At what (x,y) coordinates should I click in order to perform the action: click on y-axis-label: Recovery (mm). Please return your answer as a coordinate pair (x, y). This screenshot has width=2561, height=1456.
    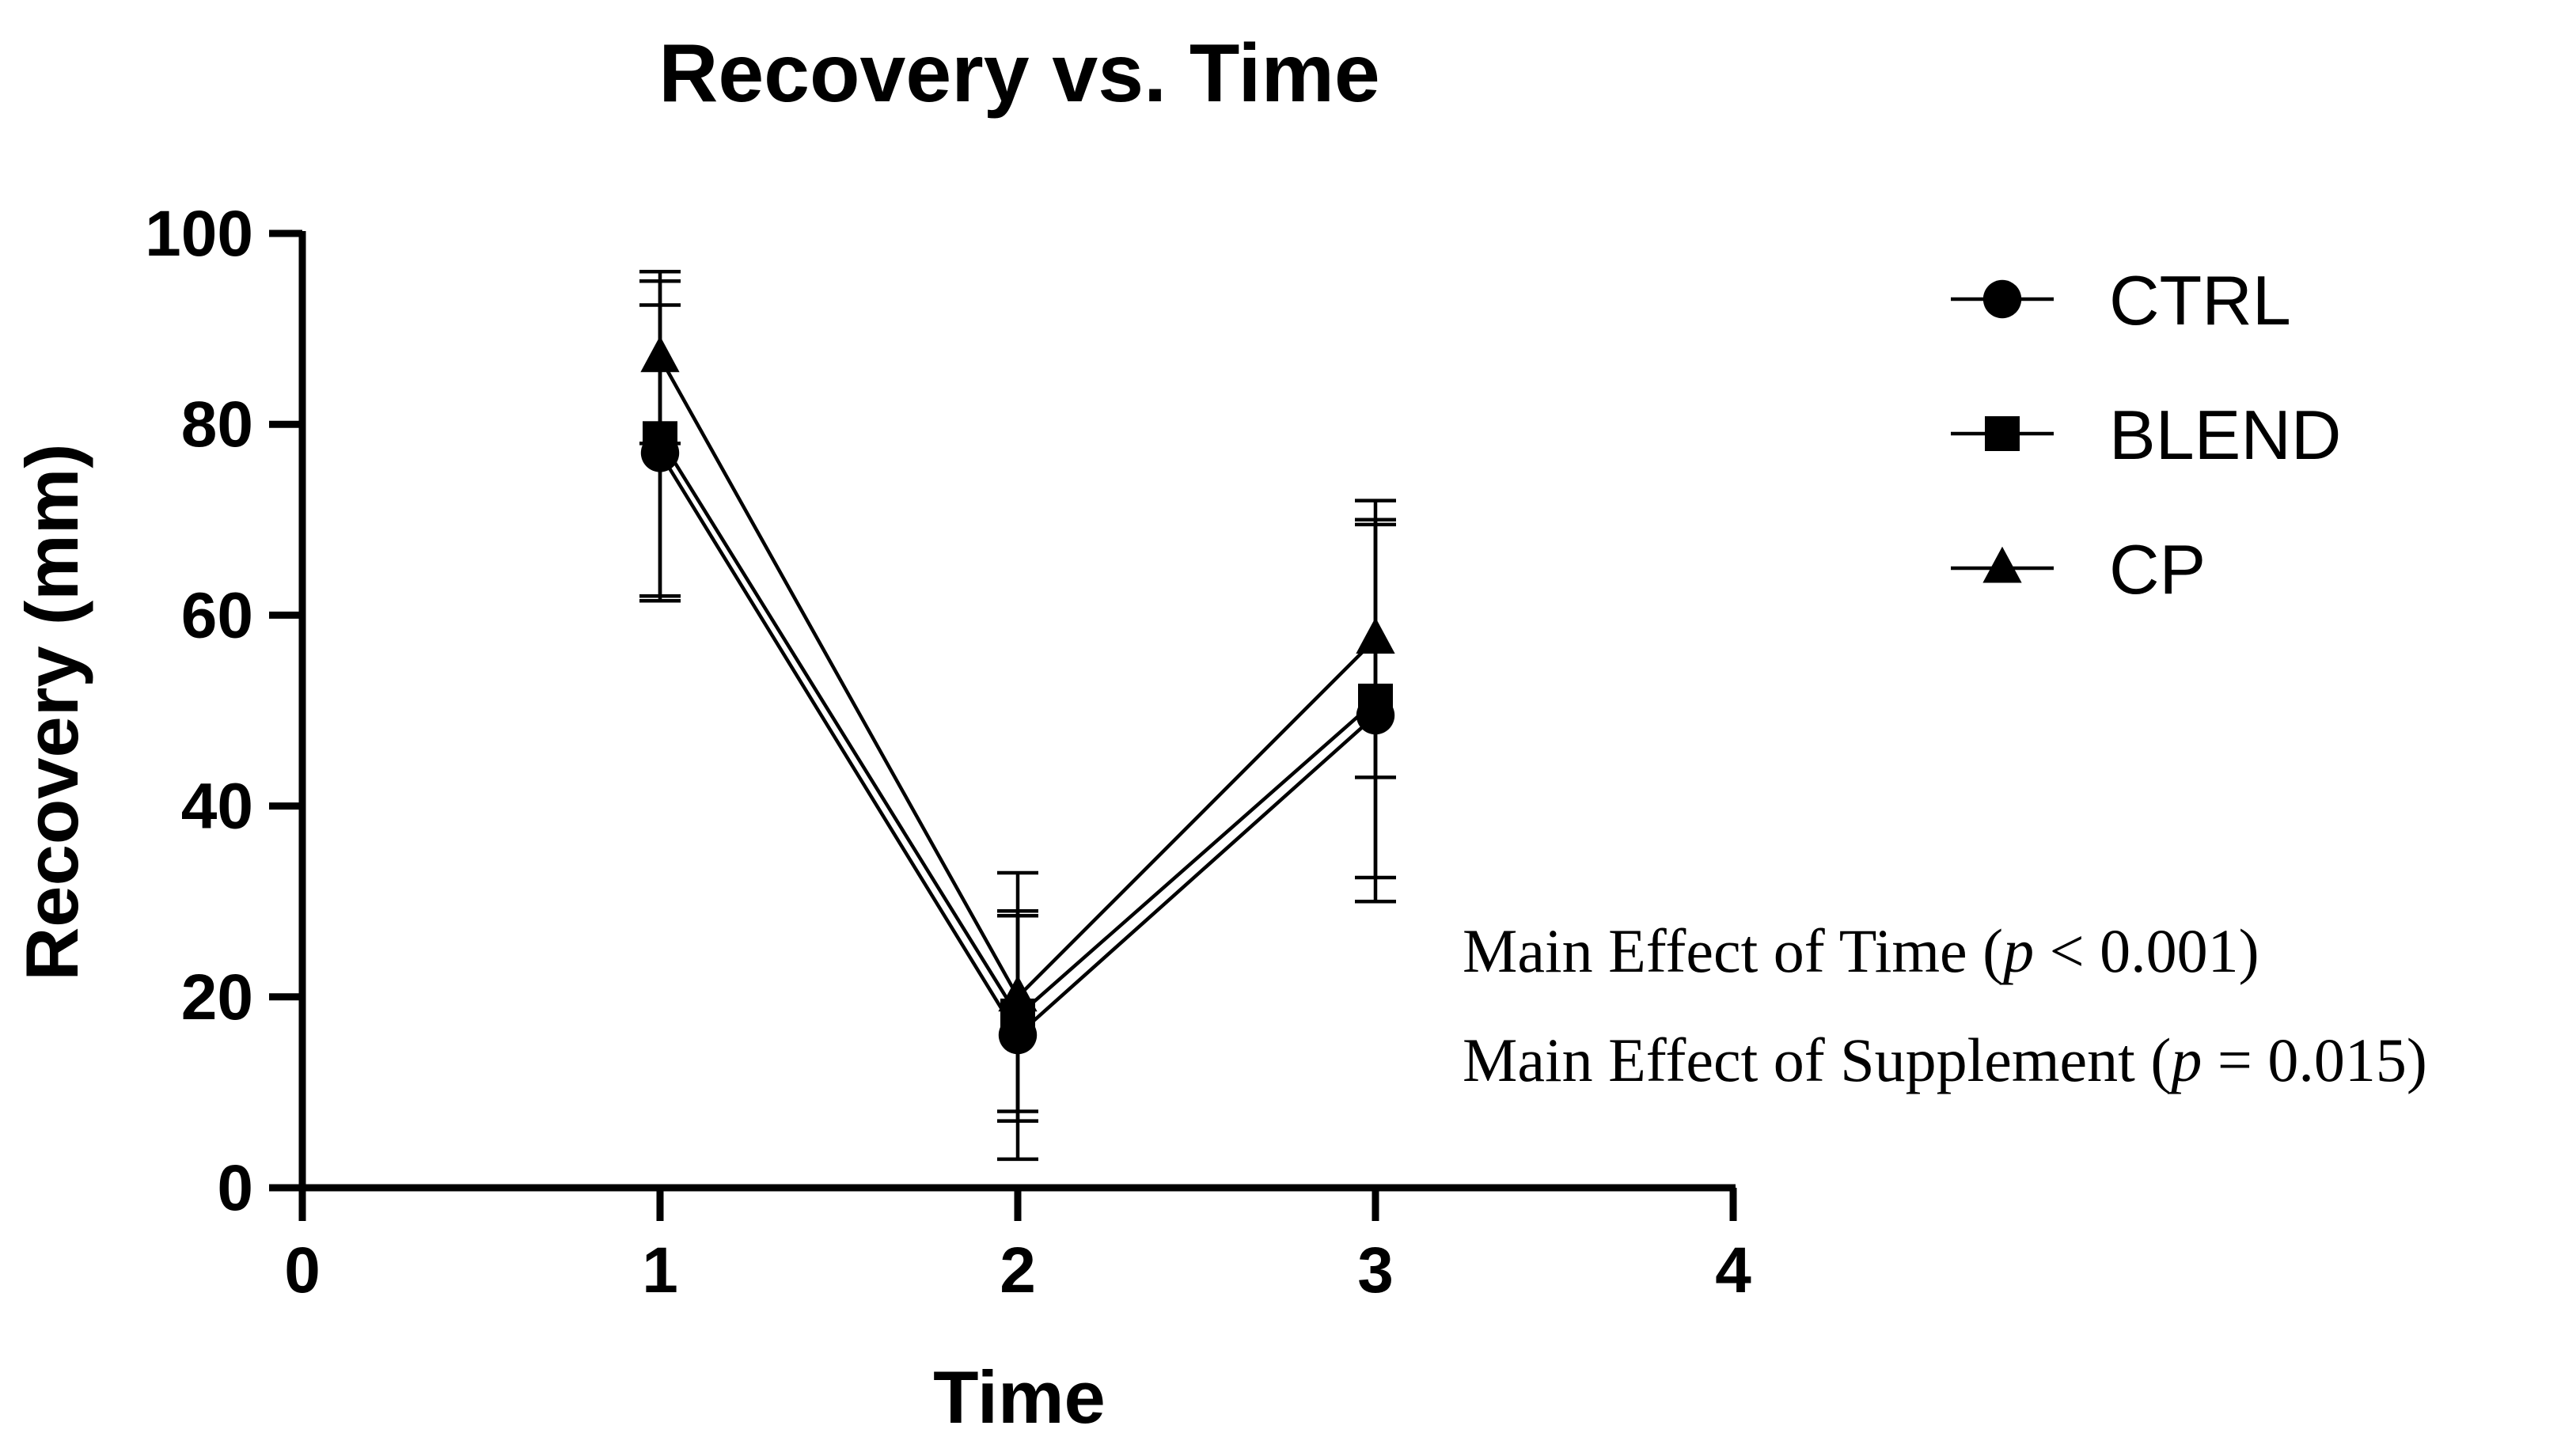
    Looking at the image, I should click on (52, 711).